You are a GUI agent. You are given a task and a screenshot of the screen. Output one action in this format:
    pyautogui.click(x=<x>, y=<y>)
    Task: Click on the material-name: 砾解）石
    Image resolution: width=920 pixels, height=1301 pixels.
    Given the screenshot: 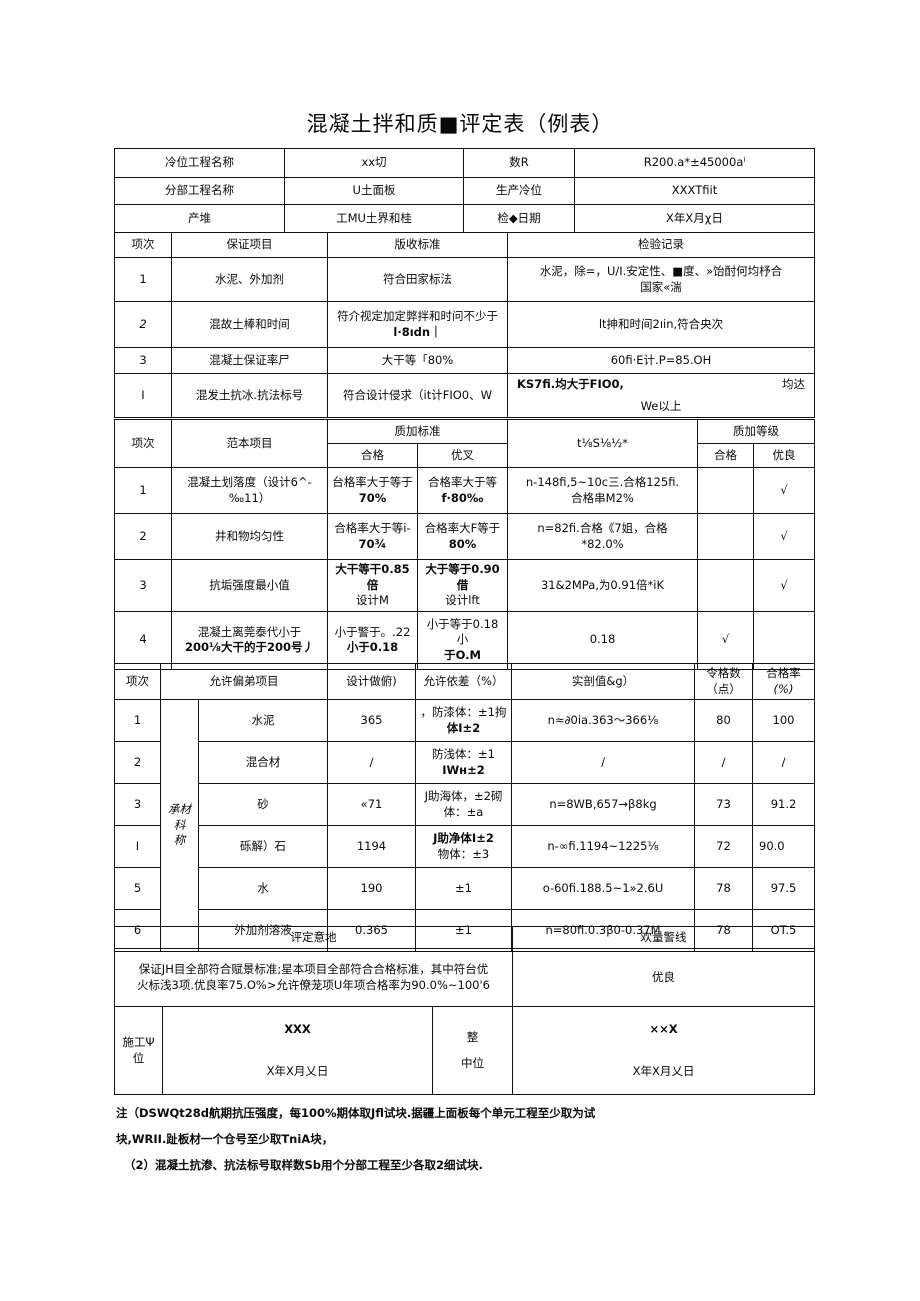 What is the action you would take?
    pyautogui.click(x=263, y=847)
    